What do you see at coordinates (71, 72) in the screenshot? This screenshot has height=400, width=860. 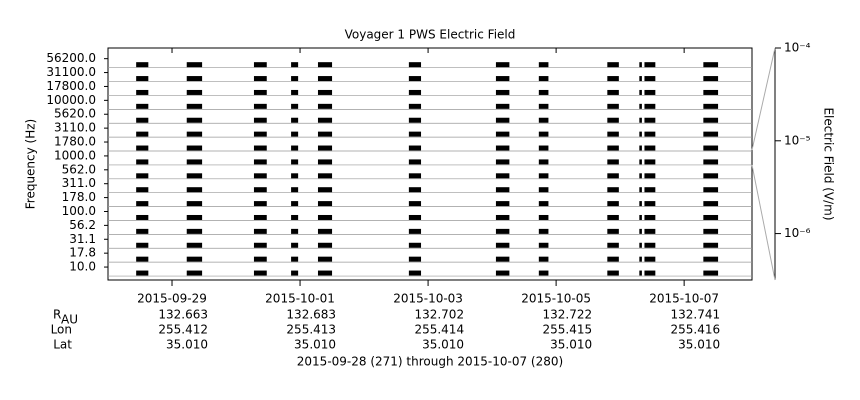 I see `y-tick-label: 31100.0` at bounding box center [71, 72].